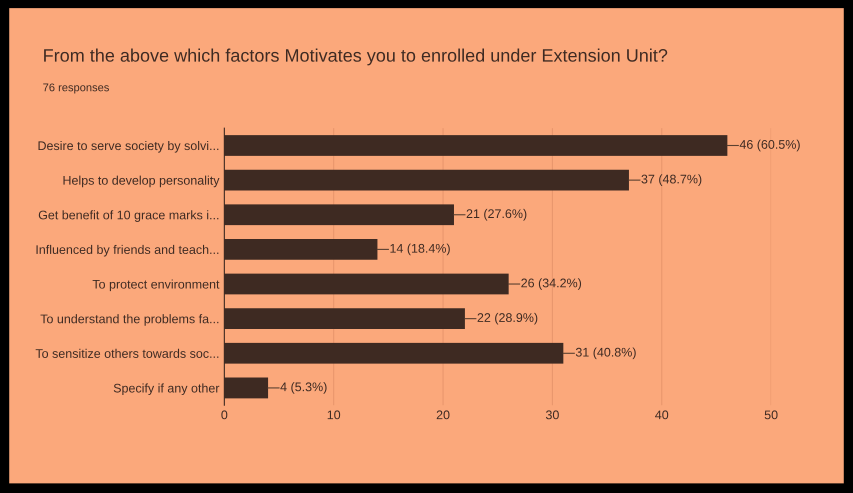  What do you see at coordinates (552, 415) in the screenshot?
I see `x-tick-label: 30` at bounding box center [552, 415].